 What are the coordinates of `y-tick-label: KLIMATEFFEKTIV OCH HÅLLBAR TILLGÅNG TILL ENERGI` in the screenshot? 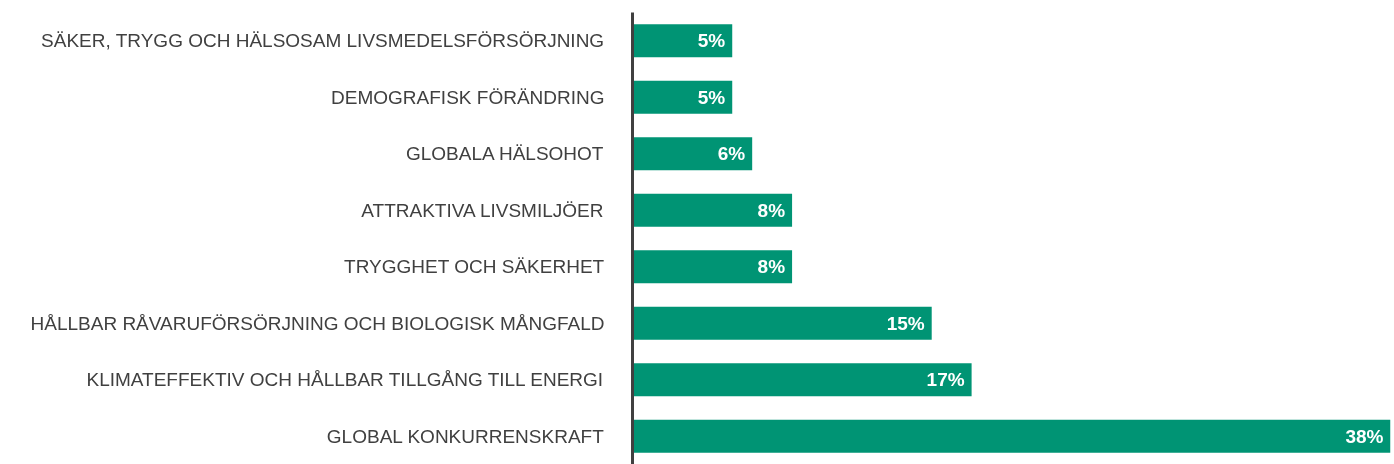 It's located at (345, 380).